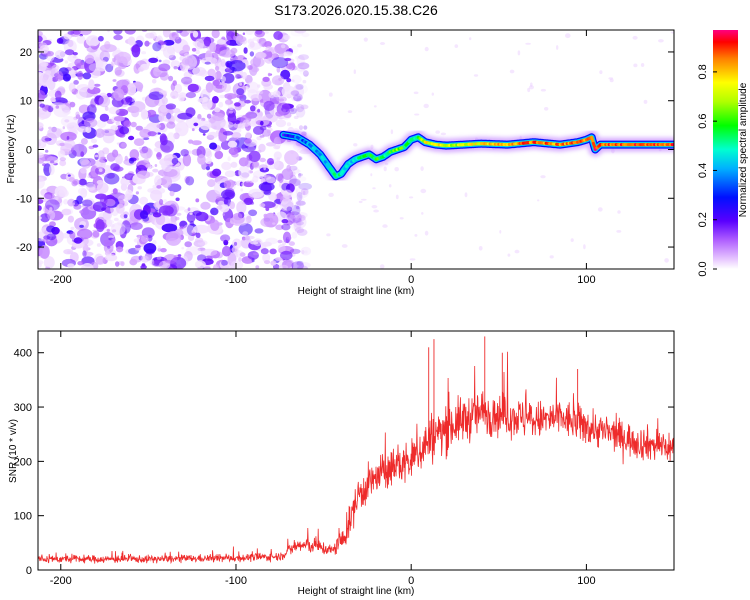 This screenshot has height=600, width=750. I want to click on spectrogram-ridge, so click(475, 155).